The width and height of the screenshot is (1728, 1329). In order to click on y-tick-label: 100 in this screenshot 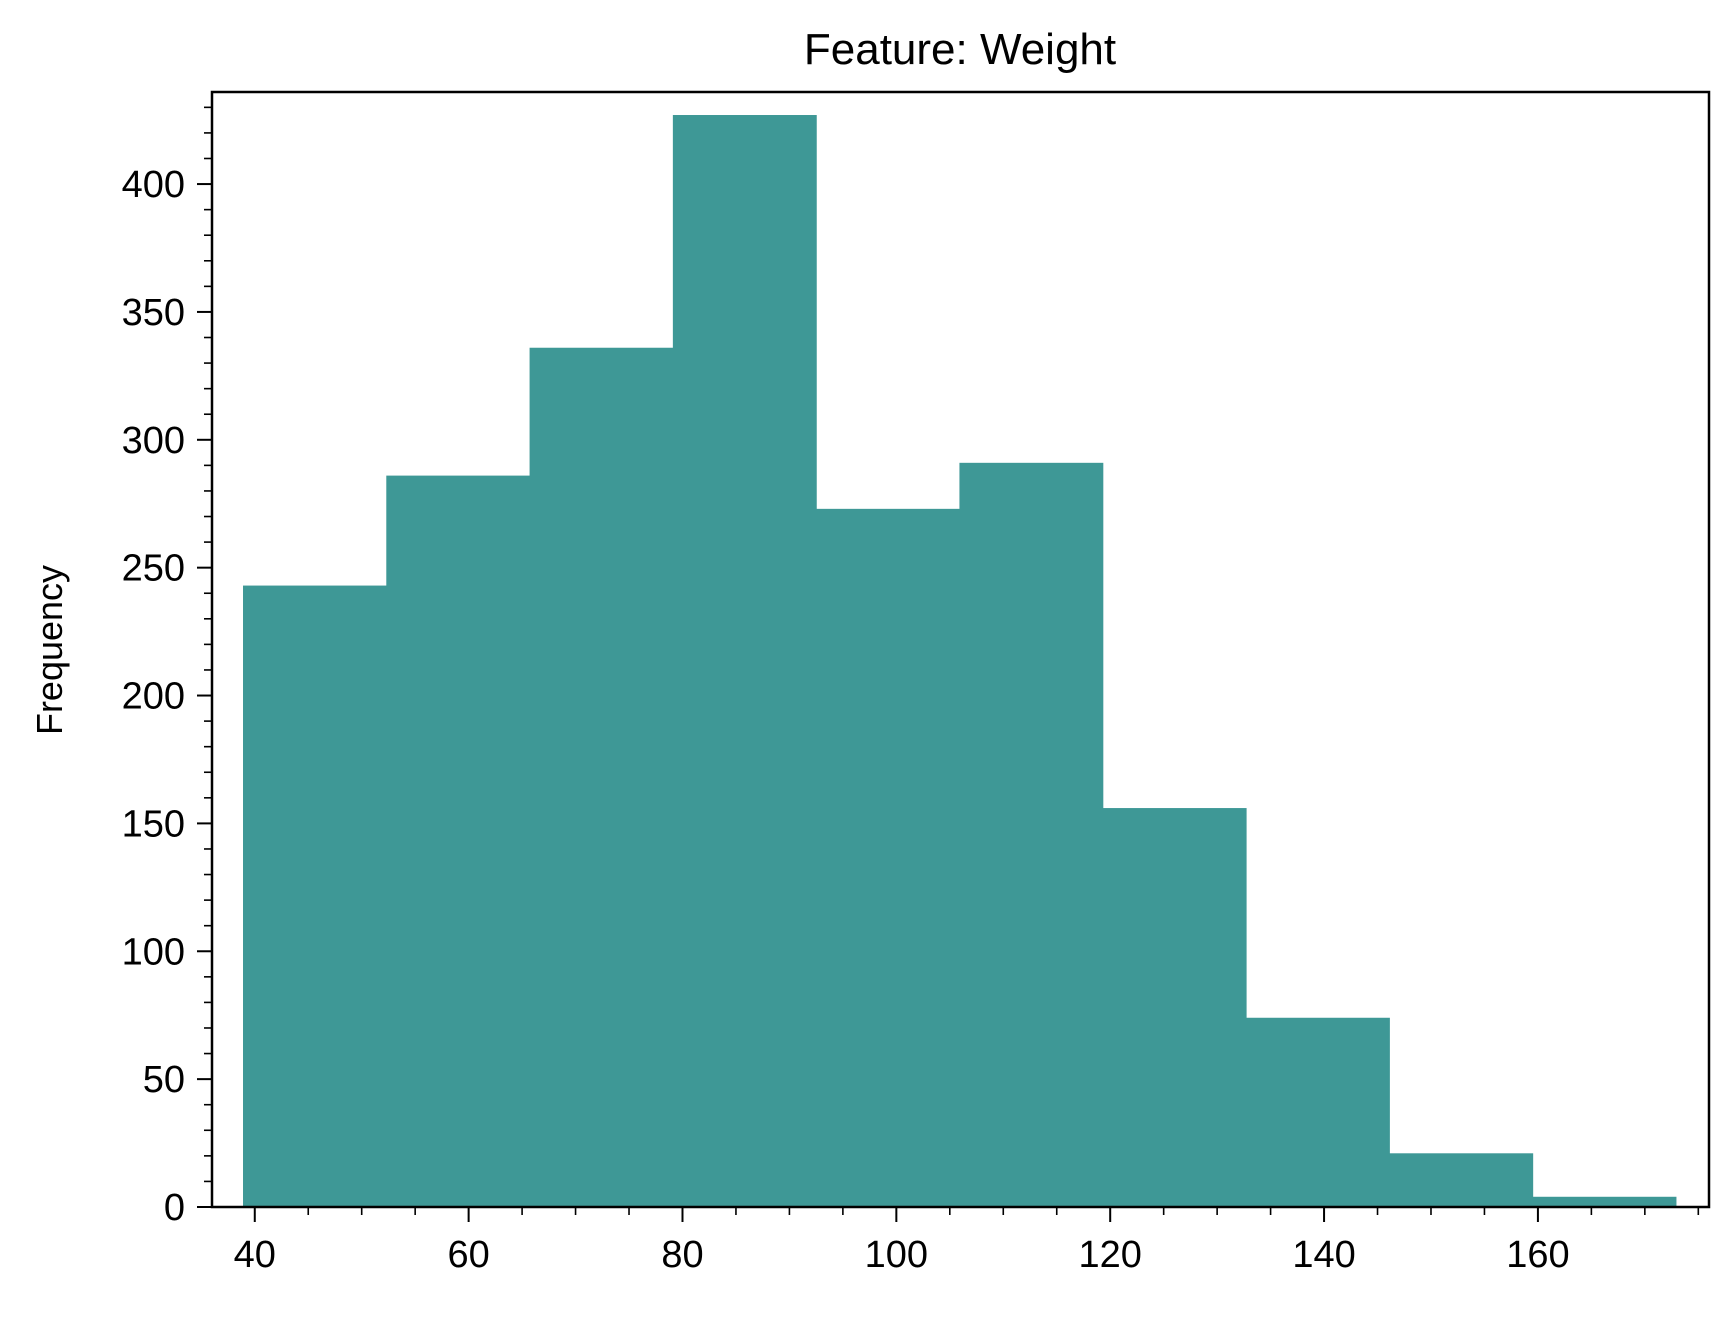, I will do `click(153, 952)`.